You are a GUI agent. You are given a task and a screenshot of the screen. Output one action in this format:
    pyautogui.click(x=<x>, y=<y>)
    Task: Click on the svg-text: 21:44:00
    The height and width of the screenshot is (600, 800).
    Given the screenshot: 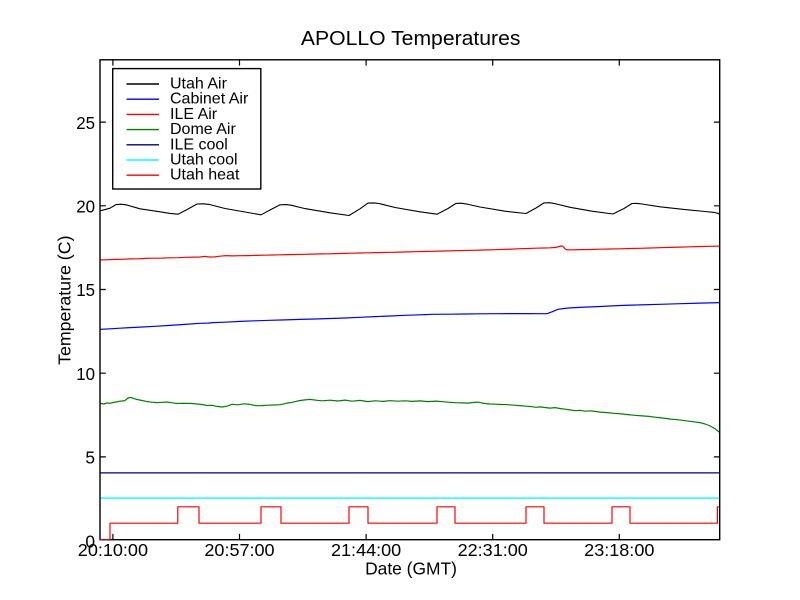 What is the action you would take?
    pyautogui.click(x=366, y=550)
    